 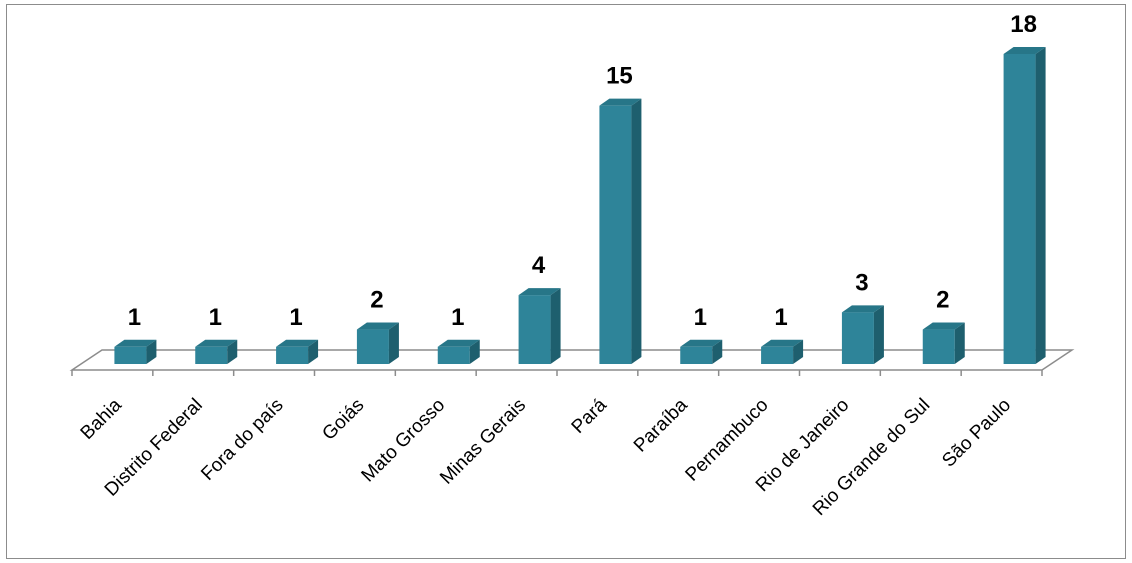 I want to click on category-label-4: Goiás, so click(x=344, y=420).